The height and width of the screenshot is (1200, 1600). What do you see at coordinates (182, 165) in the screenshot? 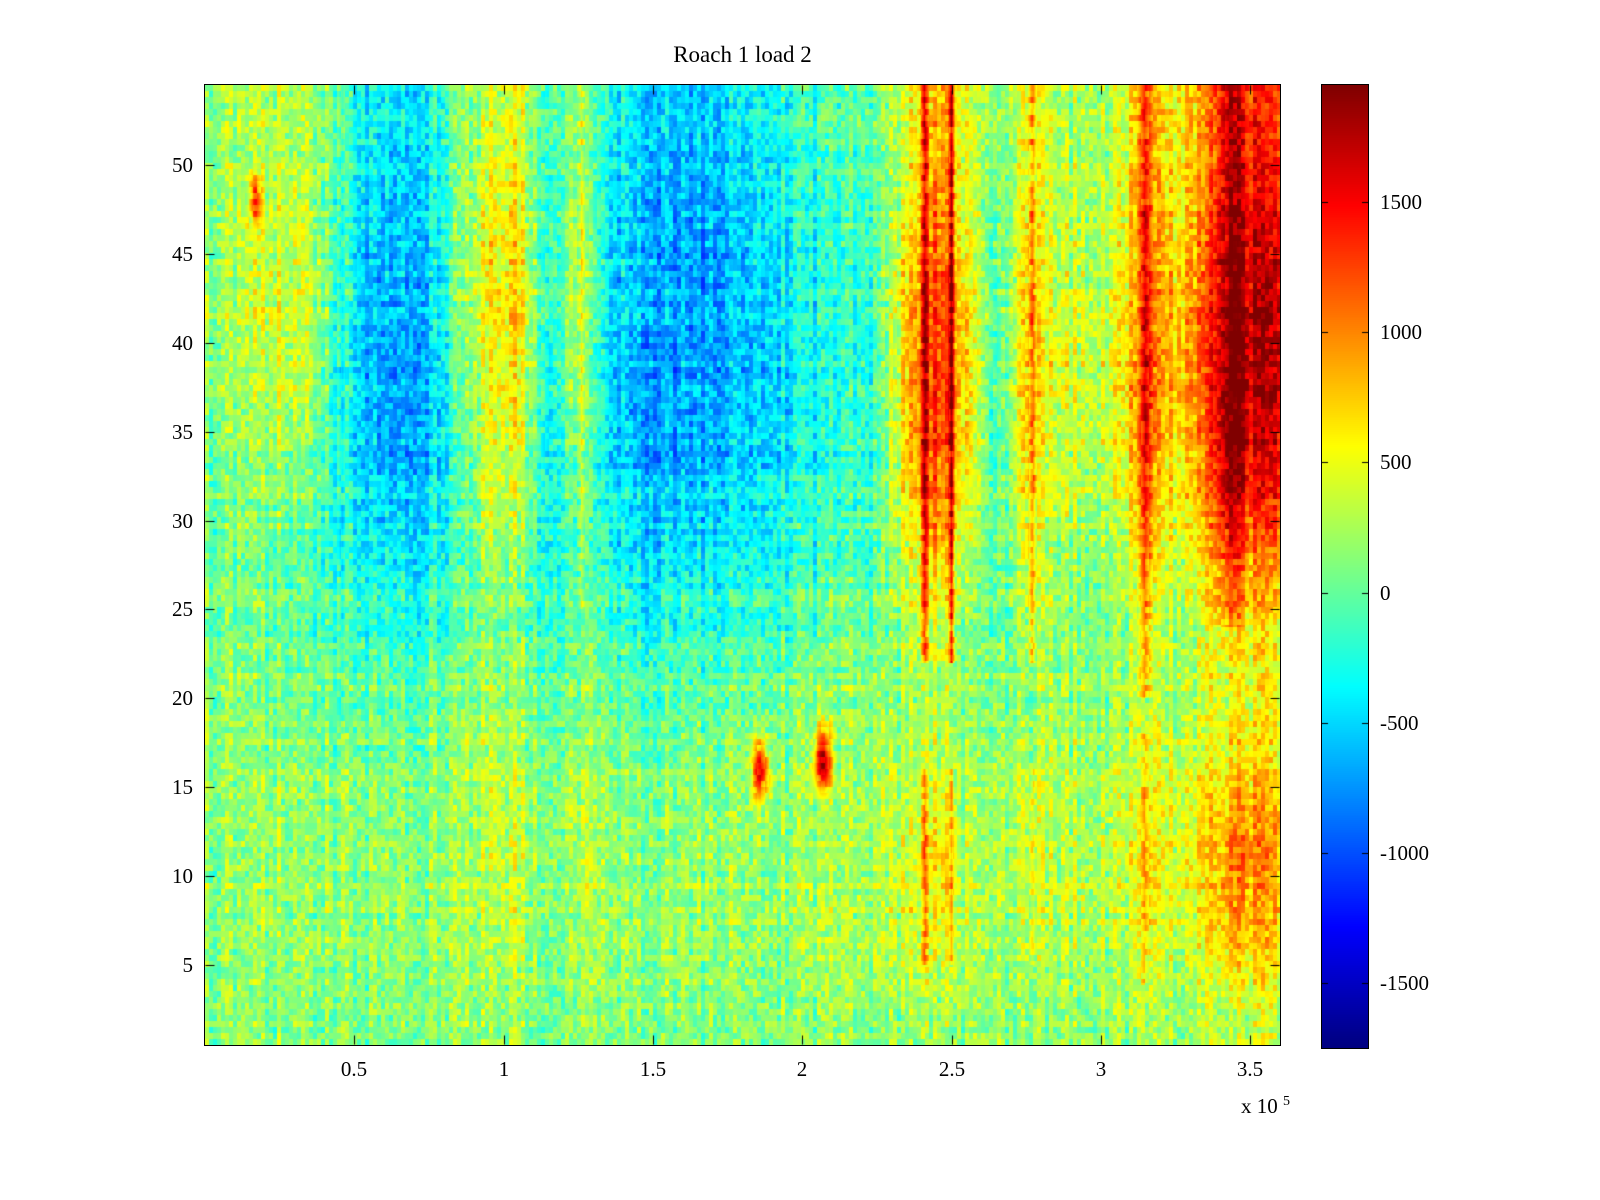
I see `y-tick-label: 50` at bounding box center [182, 165].